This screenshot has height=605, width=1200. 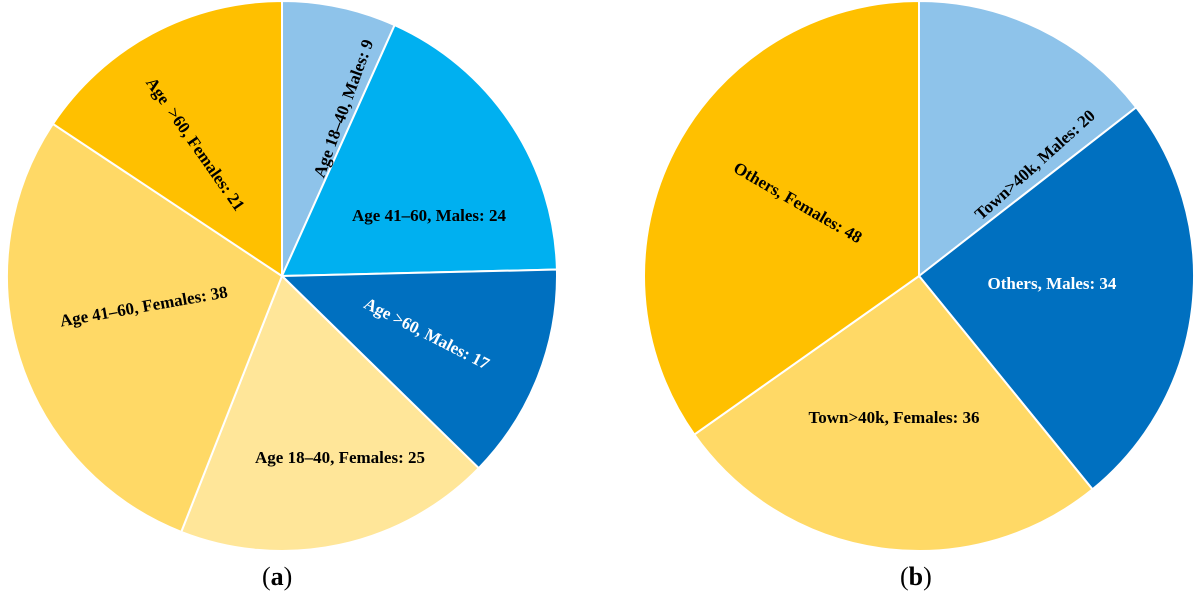 I want to click on panel-letter-b: b, so click(x=916, y=576).